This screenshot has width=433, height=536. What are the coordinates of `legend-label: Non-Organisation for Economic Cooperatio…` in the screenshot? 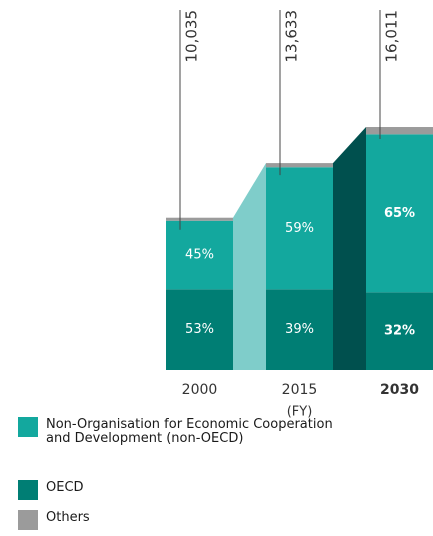 It's located at (189, 431).